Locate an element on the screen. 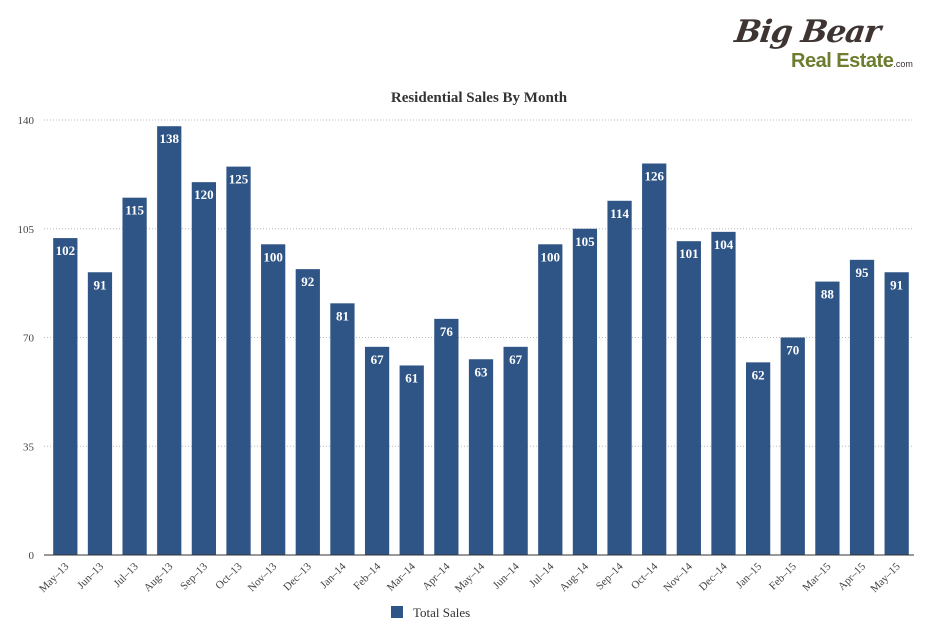 The width and height of the screenshot is (934, 636). x-tick-label-10: Mar–14 is located at coordinates (401, 576).